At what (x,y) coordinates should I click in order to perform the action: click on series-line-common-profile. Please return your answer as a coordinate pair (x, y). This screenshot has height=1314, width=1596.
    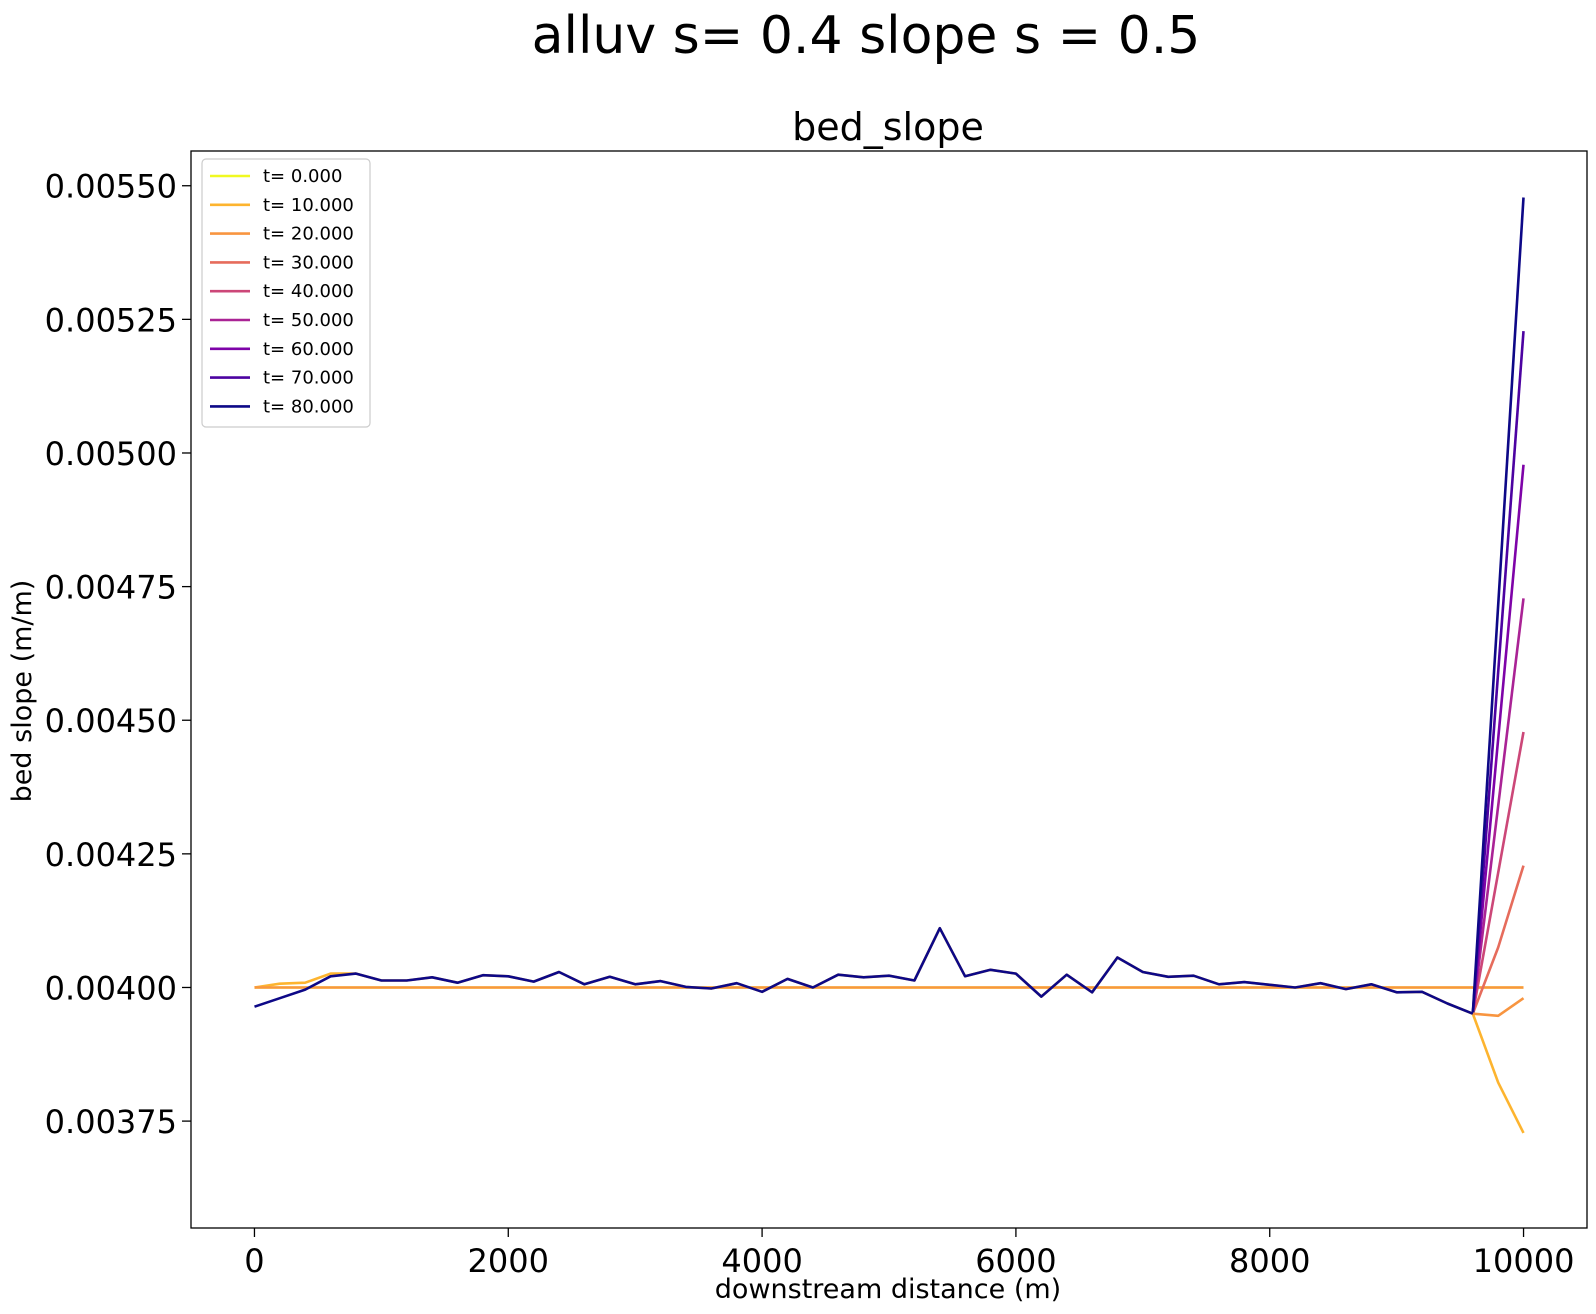
    Looking at the image, I should click on (864, 970).